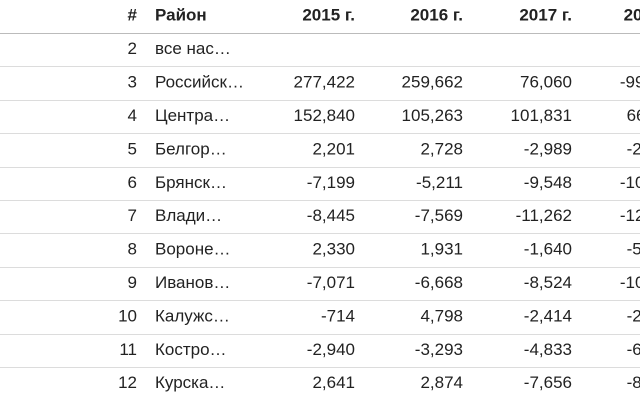 This screenshot has height=400, width=640. Describe the element at coordinates (439, 182) in the screenshot. I see `cell: -5,211` at that location.